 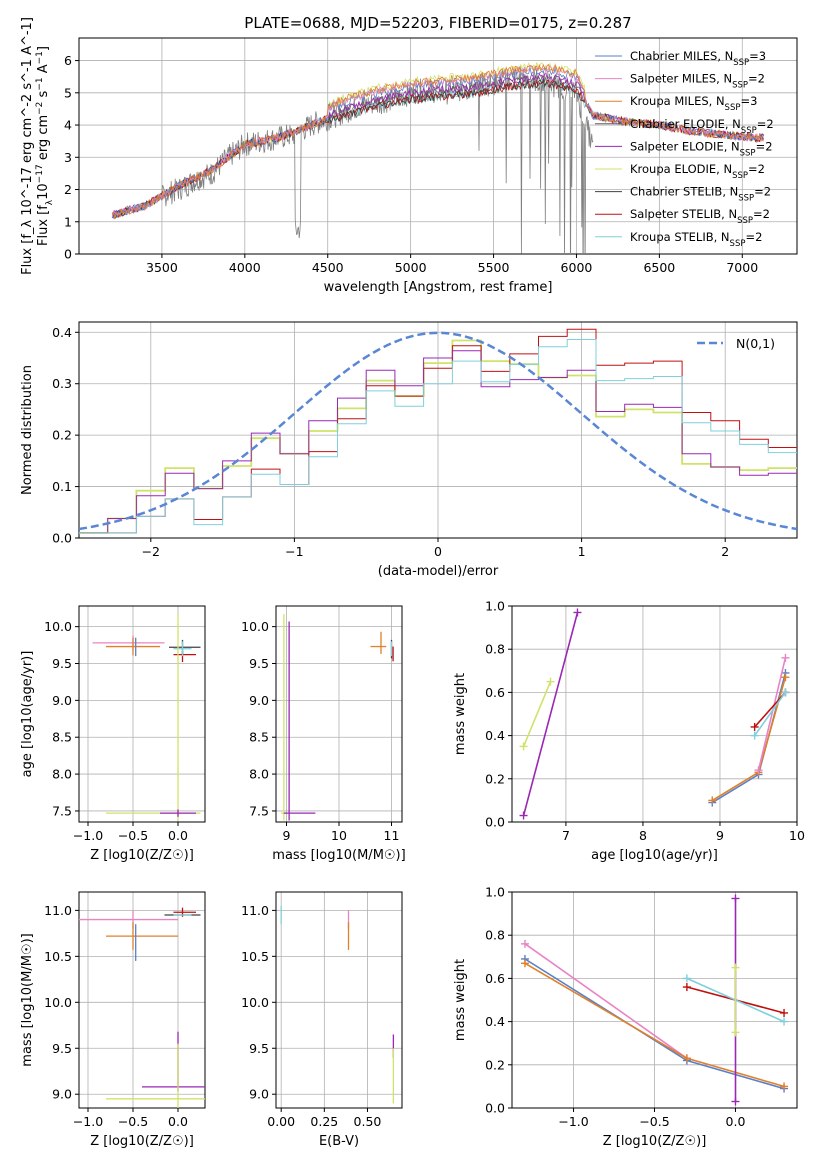 I want to click on line-kroupa_miles, so click(x=749, y=739).